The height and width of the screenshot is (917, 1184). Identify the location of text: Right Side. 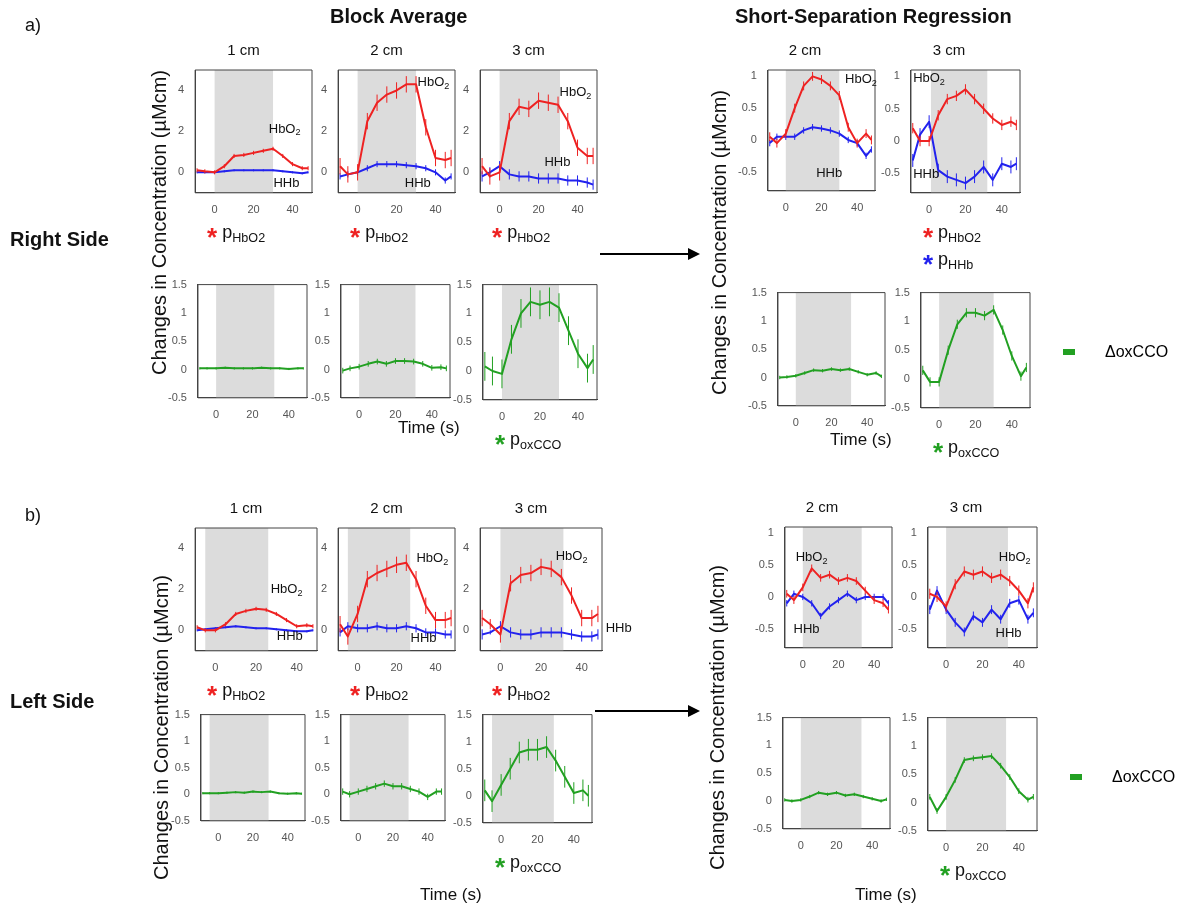
(59, 239).